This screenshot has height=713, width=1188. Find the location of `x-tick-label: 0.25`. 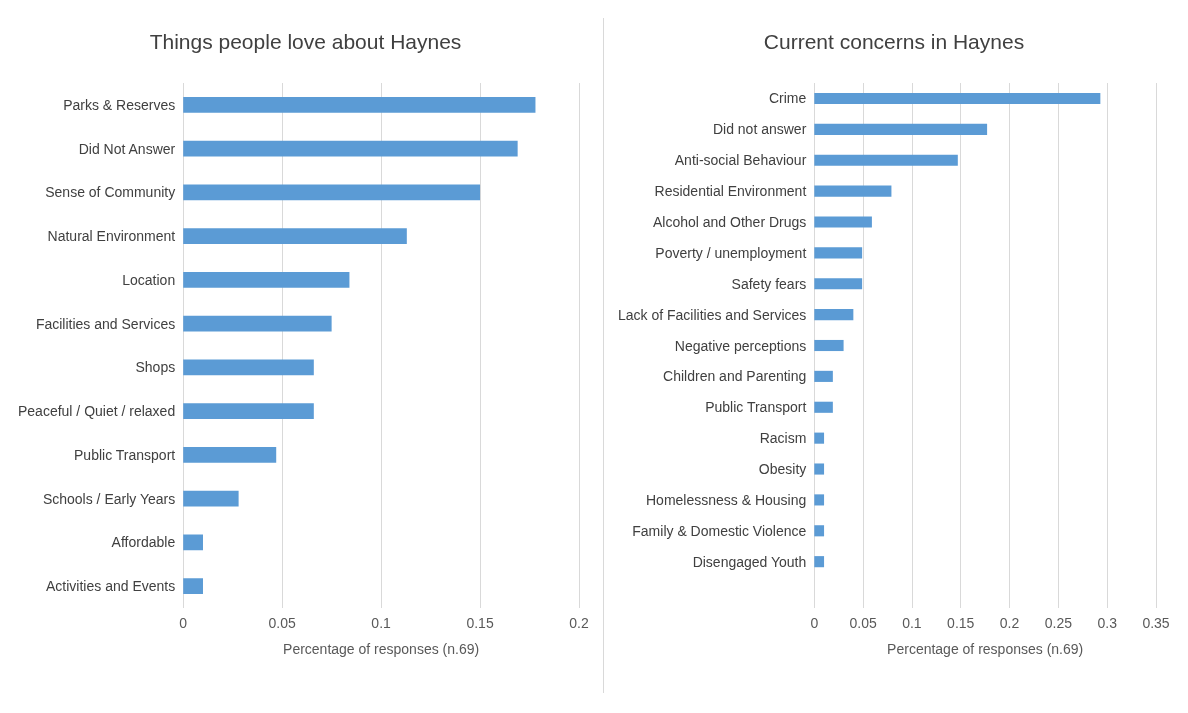

x-tick-label: 0.25 is located at coordinates (1058, 623).